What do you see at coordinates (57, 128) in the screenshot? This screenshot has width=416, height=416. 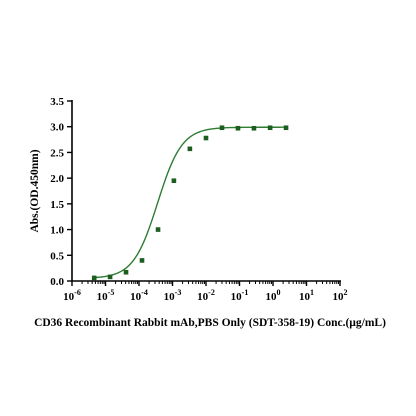 I see `y-tick-label: 3.0` at bounding box center [57, 128].